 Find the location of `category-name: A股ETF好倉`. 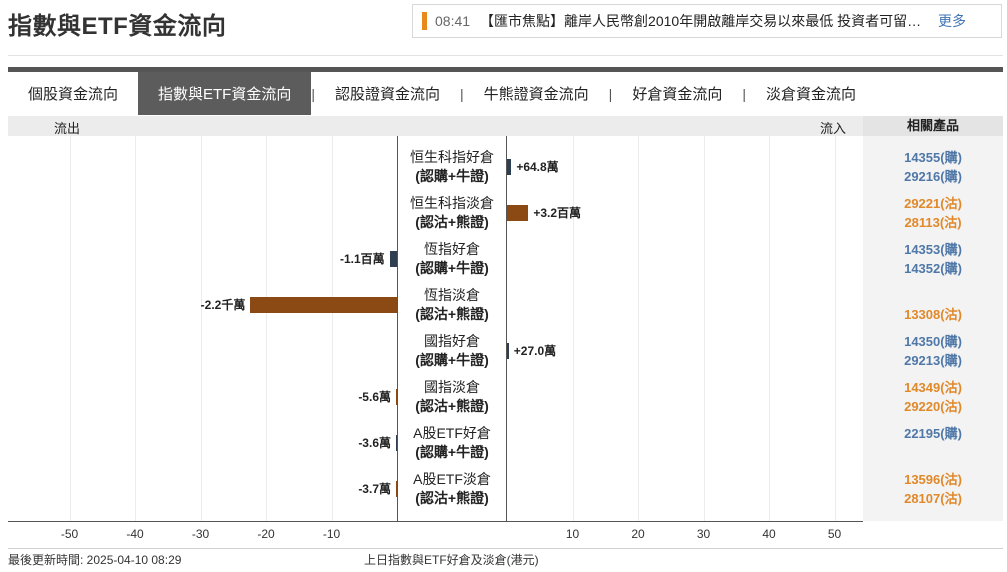

category-name: A股ETF好倉 is located at coordinates (452, 433).